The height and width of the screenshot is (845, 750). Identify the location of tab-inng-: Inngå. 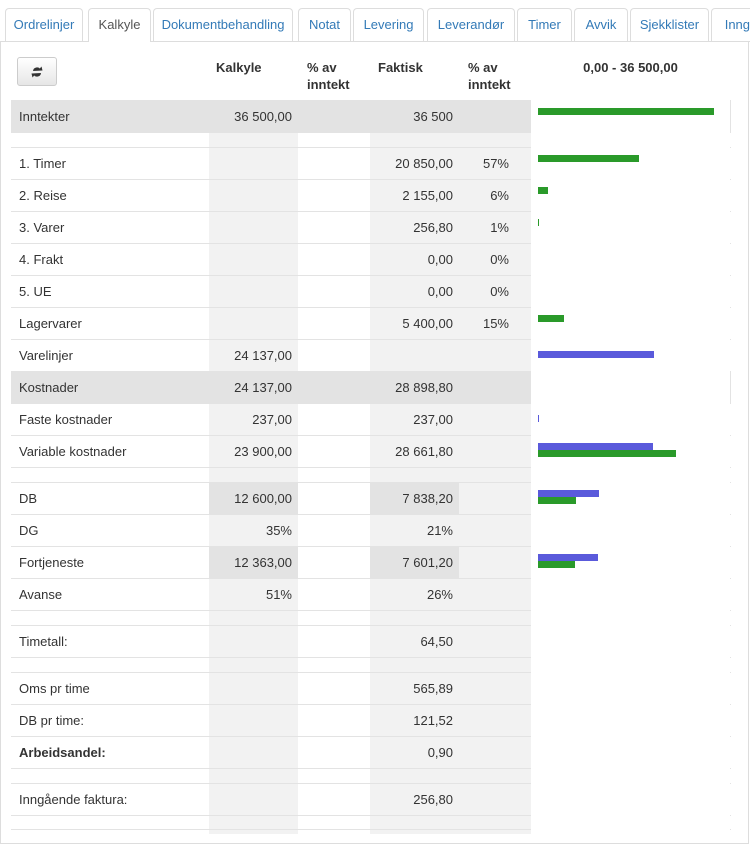
(730, 24).